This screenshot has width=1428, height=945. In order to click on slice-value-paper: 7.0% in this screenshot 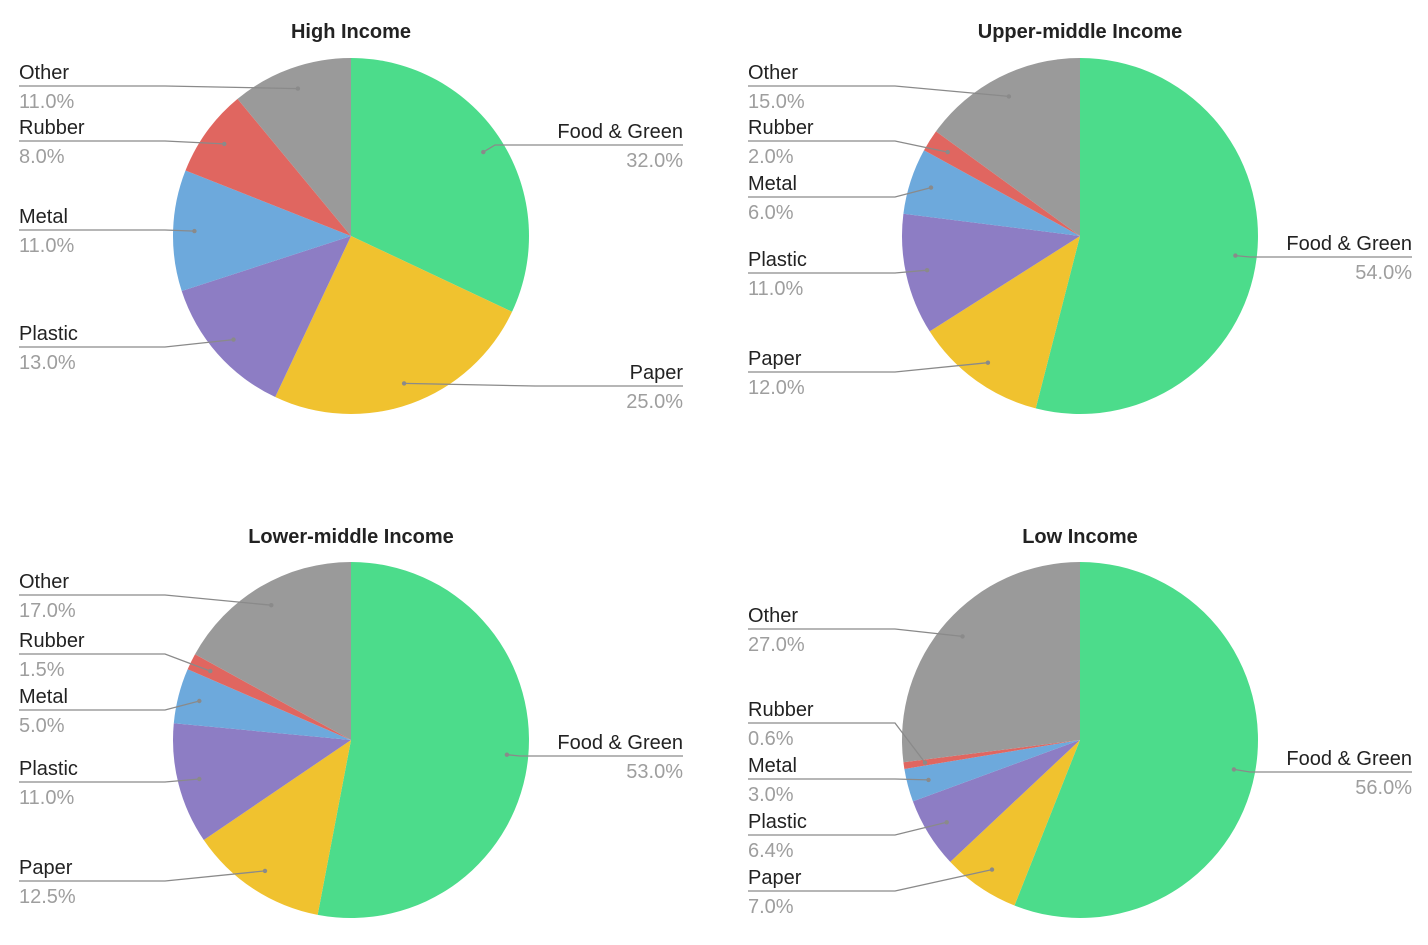, I will do `click(771, 907)`.